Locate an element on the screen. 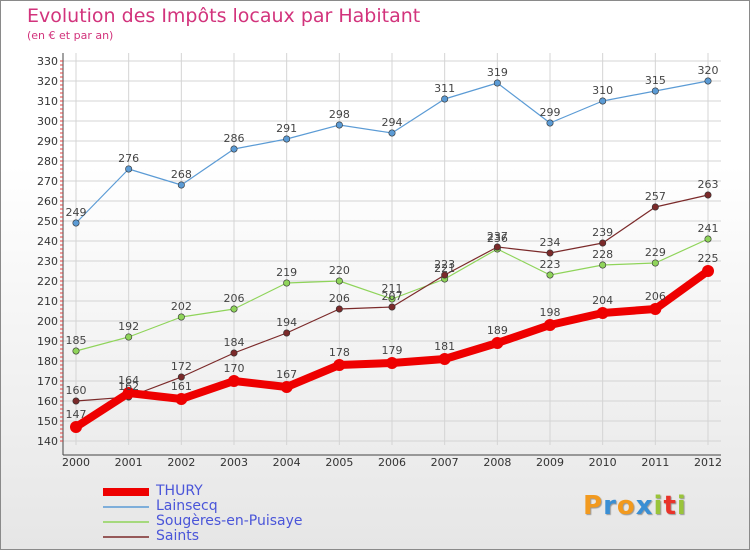 The image size is (750, 550). data-label: 178 is located at coordinates (339, 352).